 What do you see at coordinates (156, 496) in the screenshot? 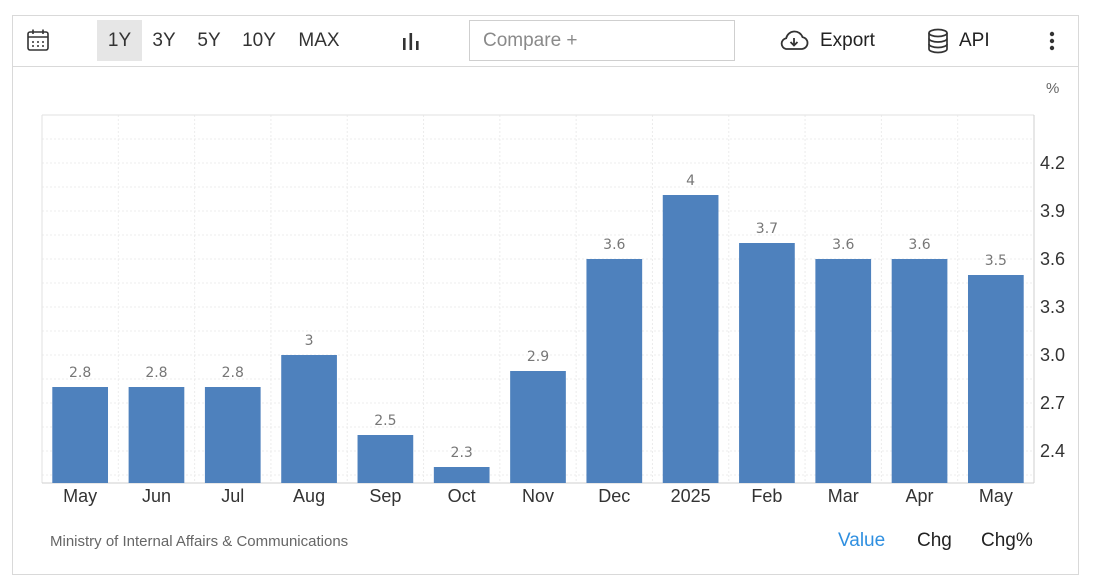
I see `x-tick-label: Jun` at bounding box center [156, 496].